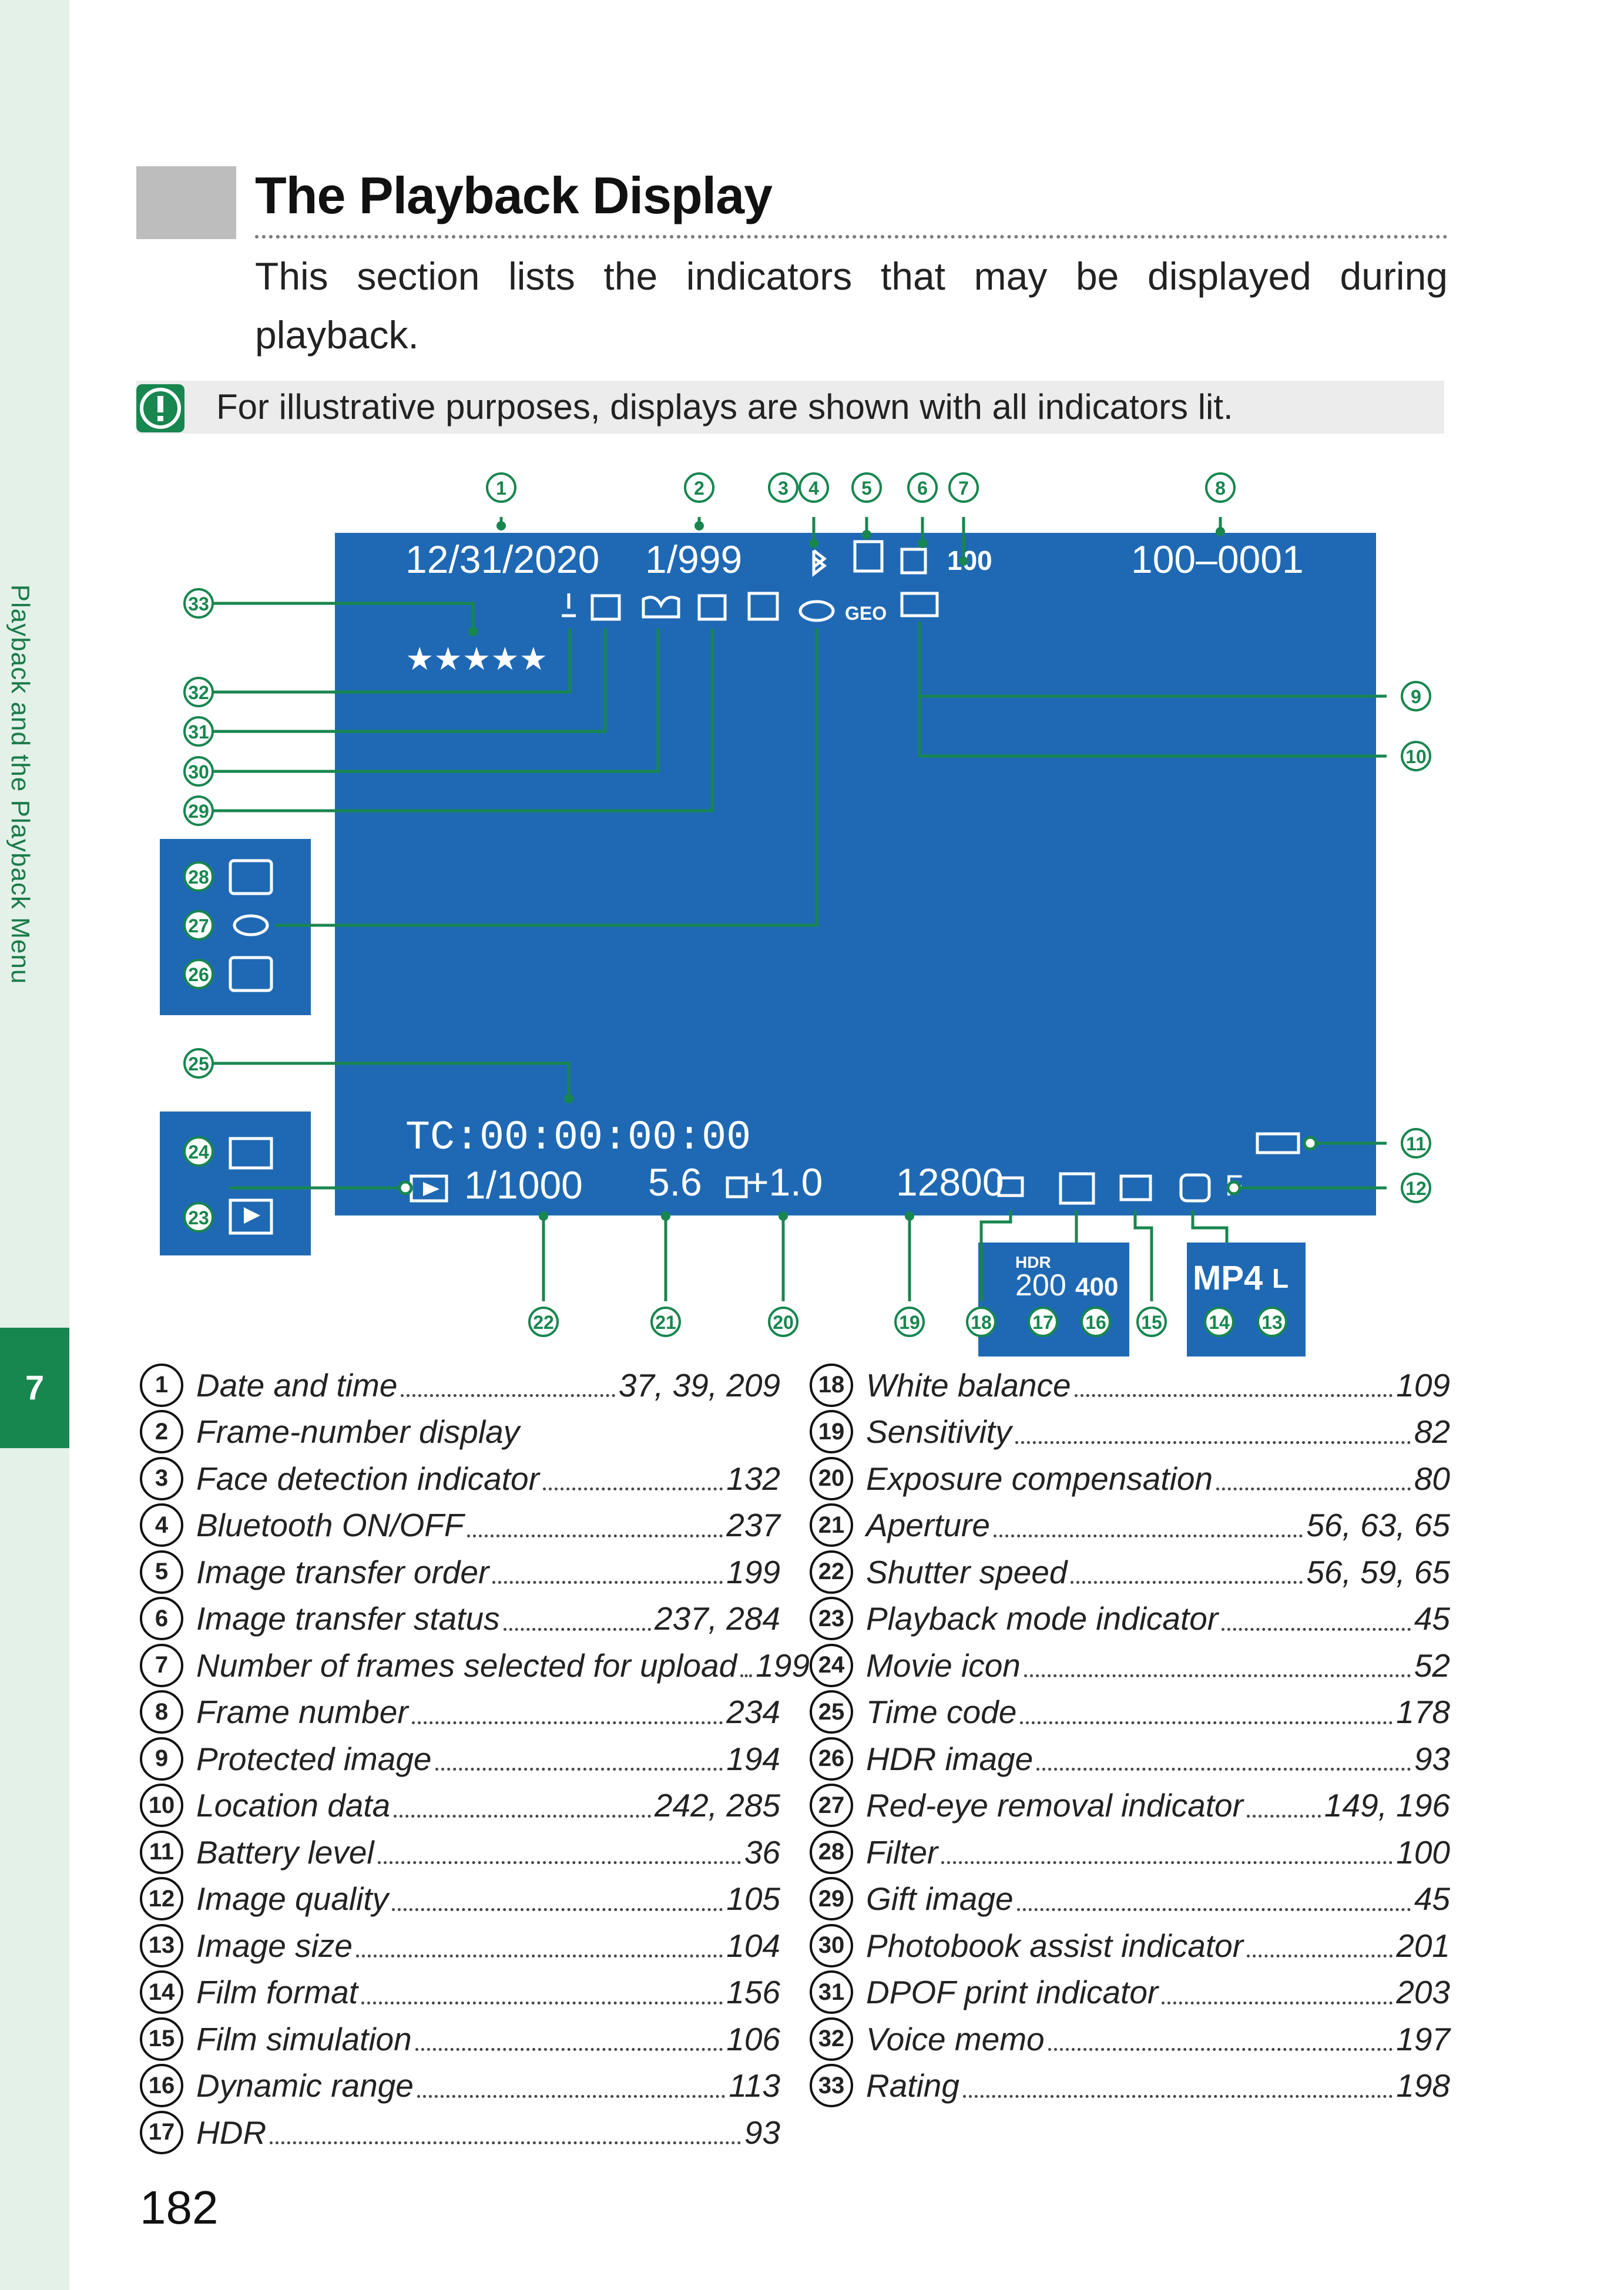 The width and height of the screenshot is (1624, 2290). I want to click on list-item-label: Rating, so click(913, 2085).